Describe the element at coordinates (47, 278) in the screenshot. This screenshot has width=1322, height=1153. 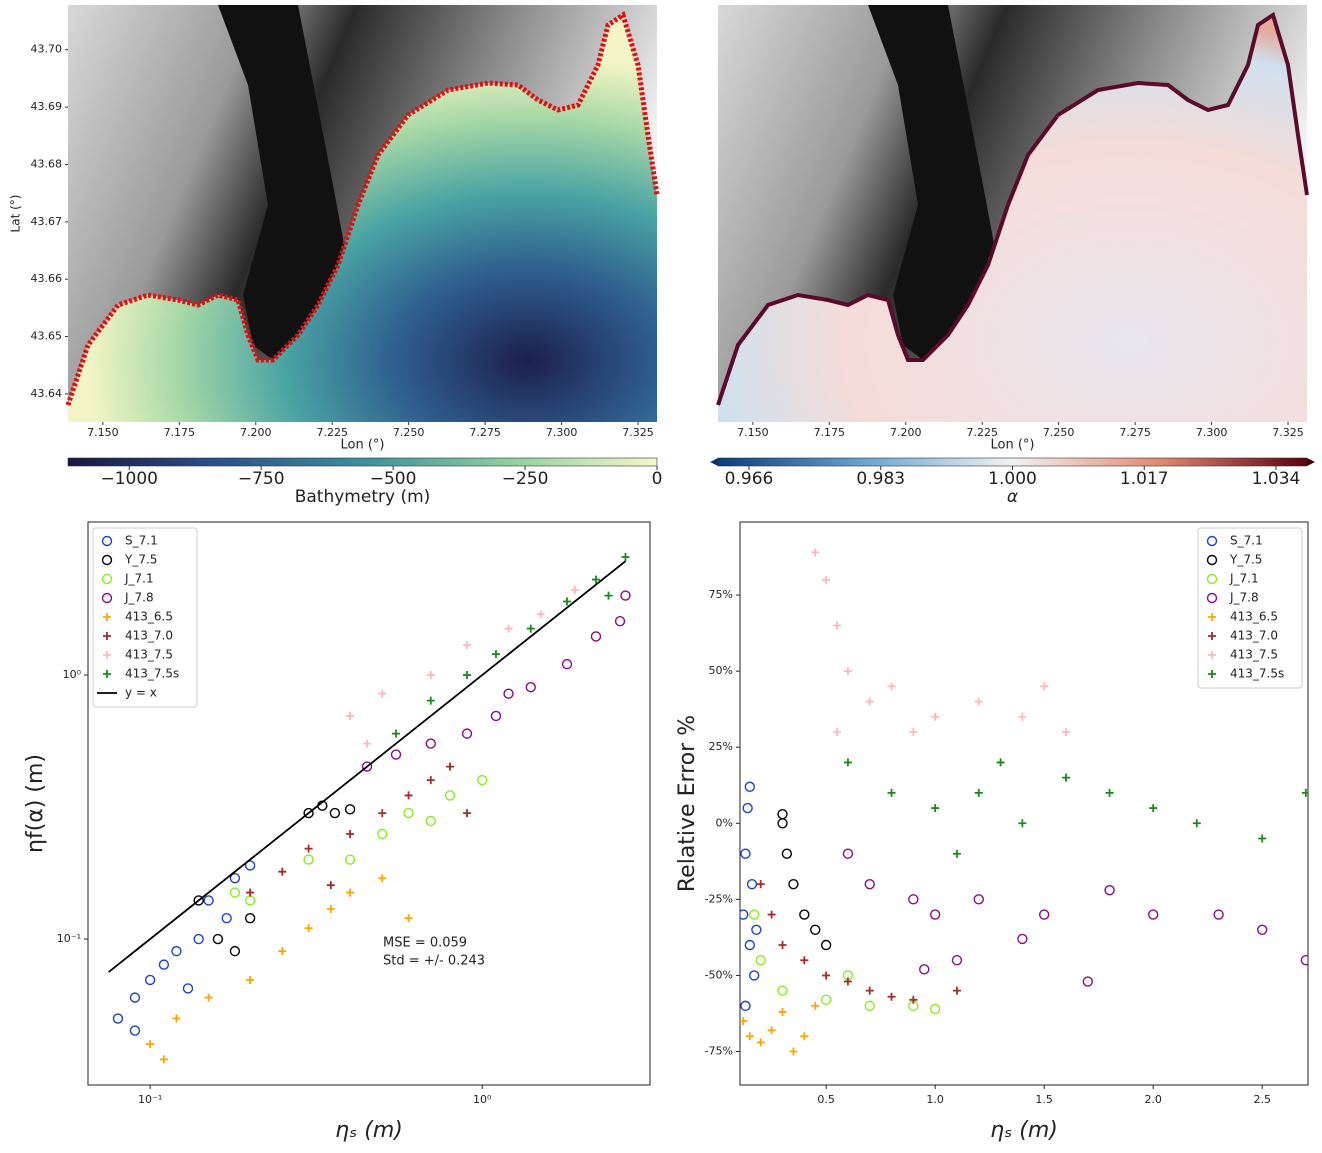
I see `y-tick-label: 43.66` at that location.